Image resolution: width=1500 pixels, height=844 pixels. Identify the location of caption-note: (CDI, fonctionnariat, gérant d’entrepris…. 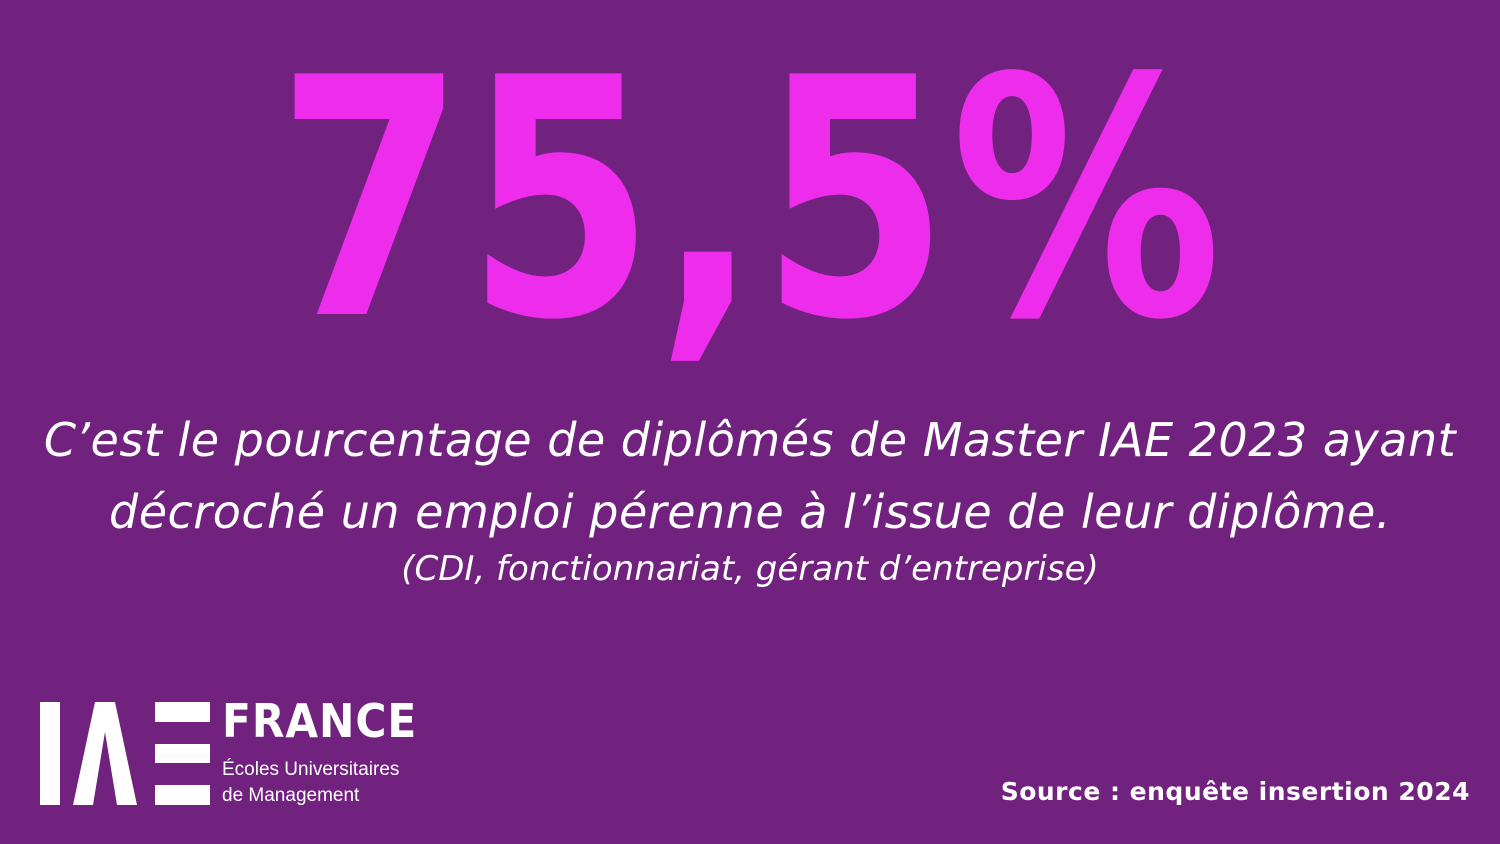
(750, 569).